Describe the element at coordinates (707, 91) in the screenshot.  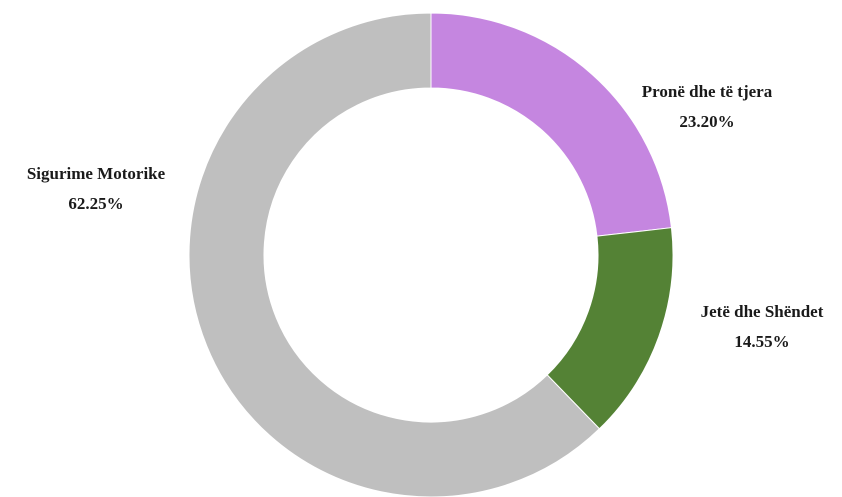
I see `slice-name-prone: Pronë dhe të tjera` at that location.